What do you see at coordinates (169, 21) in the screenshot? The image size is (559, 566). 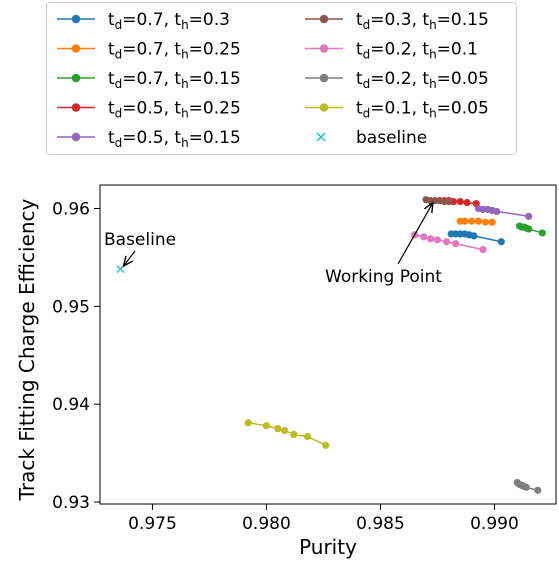 I see `legend-label: td=0.7, th=0.3` at bounding box center [169, 21].